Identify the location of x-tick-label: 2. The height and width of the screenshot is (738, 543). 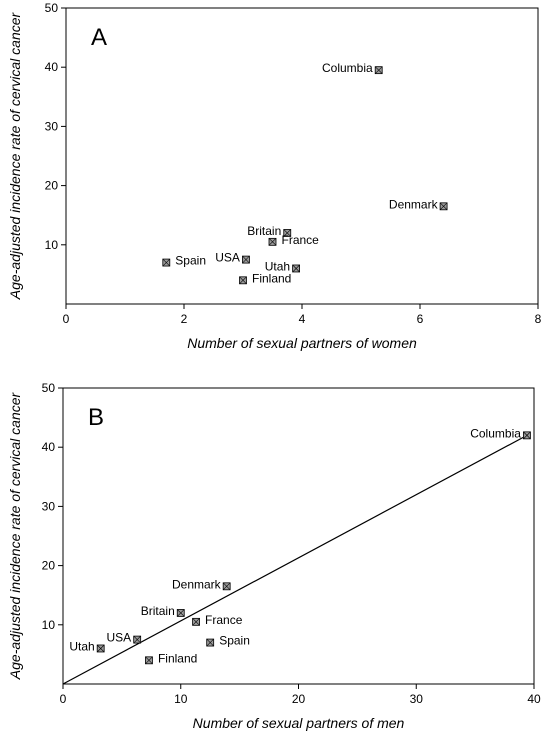
(184, 319).